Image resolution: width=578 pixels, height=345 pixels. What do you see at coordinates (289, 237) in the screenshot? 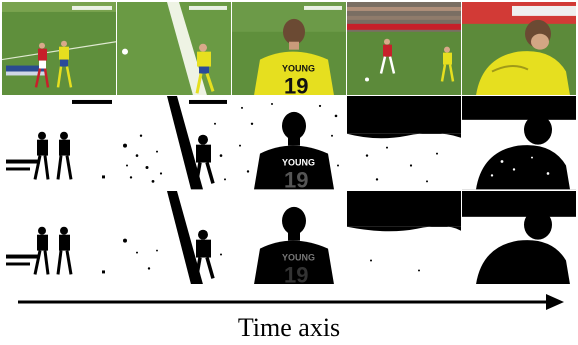
I see `frame-3-mask-b: YOUNG 19` at bounding box center [289, 237].